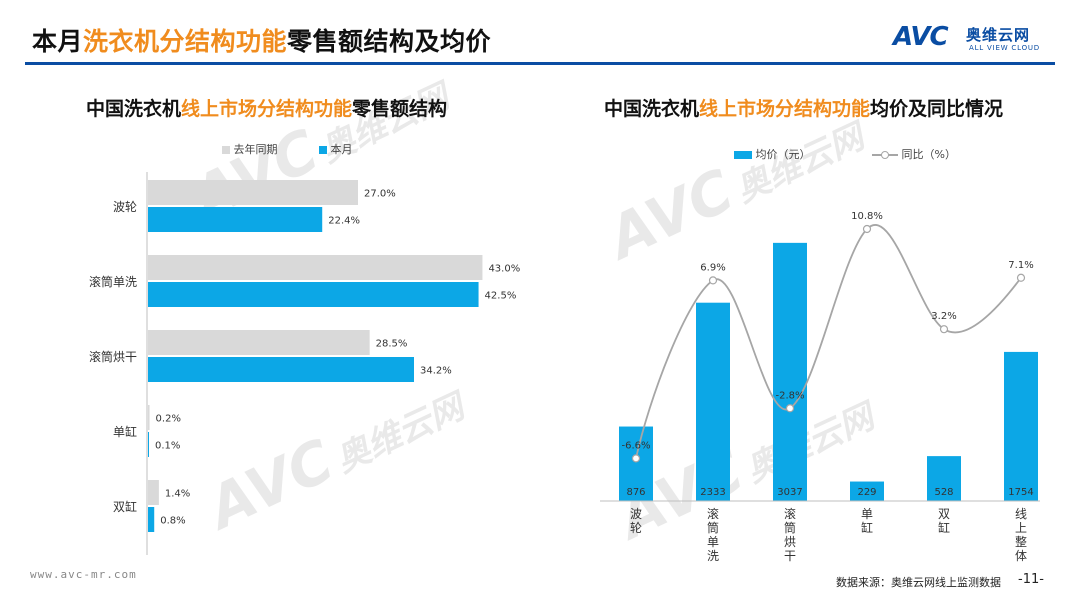 The image size is (1080, 607). What do you see at coordinates (636, 521) in the screenshot?
I see `right-category-label: 波轮` at bounding box center [636, 521].